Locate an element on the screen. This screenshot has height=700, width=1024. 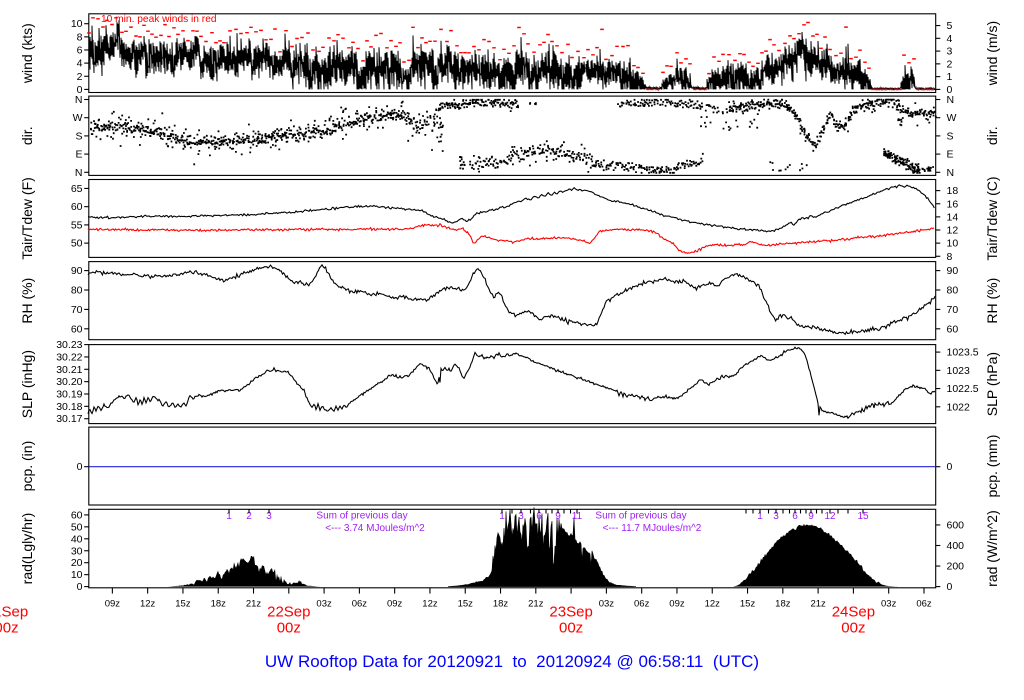
svg-text: Tair/Tdew (F) is located at coordinates (27, 218).